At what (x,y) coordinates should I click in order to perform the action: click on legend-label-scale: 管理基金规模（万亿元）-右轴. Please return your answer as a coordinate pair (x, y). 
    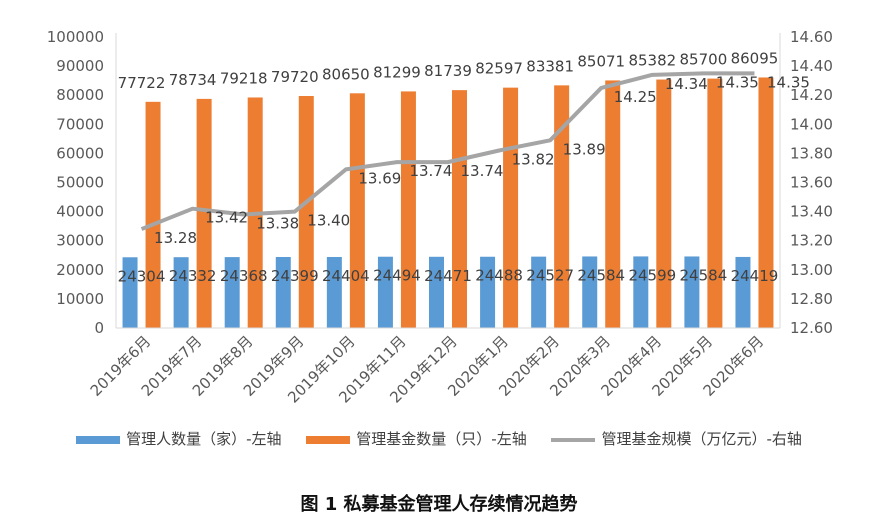
    Looking at the image, I should click on (701, 439).